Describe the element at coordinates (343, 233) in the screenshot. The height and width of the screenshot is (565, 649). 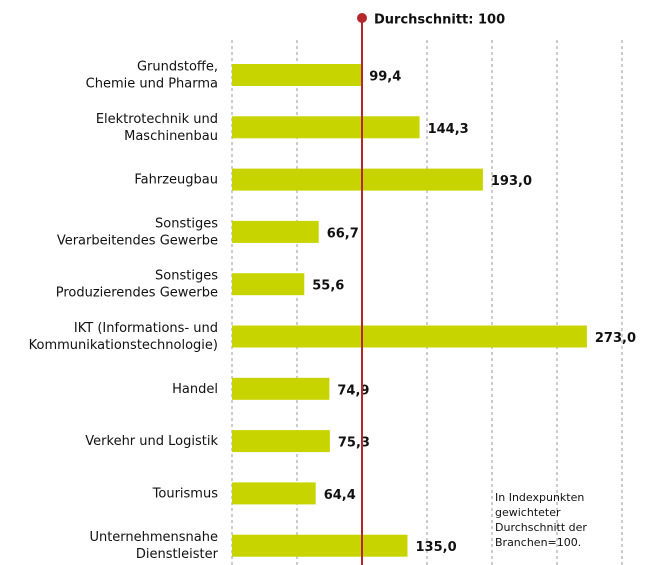
I see `value-label: 66,7` at that location.